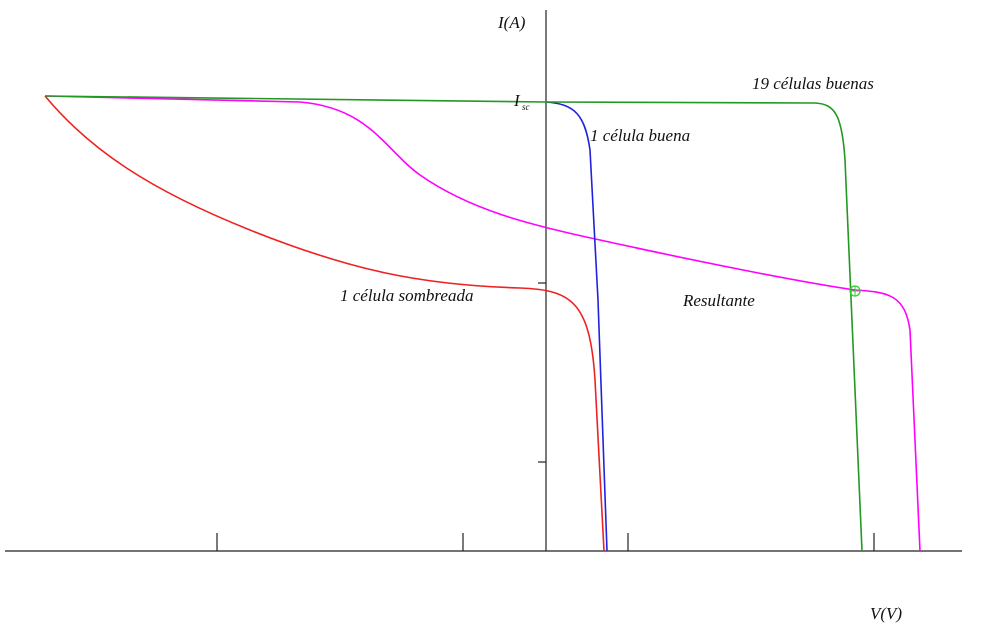 This screenshot has width=1000, height=633. What do you see at coordinates (813, 83) in the screenshot?
I see `curve-label: 19 células buenas` at bounding box center [813, 83].